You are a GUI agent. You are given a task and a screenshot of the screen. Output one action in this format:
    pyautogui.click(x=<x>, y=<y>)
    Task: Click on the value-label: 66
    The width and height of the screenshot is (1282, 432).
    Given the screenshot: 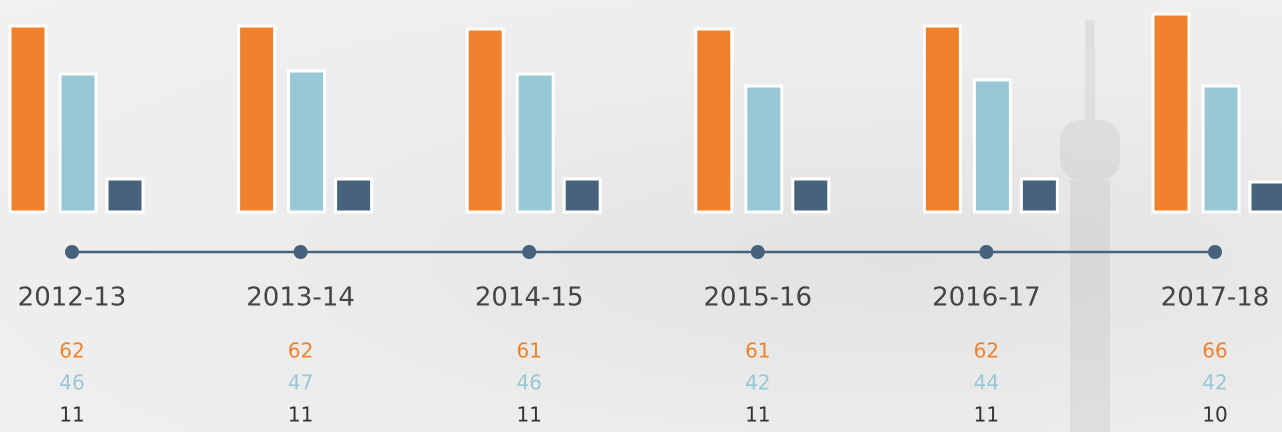 What is the action you would take?
    pyautogui.click(x=1214, y=351)
    